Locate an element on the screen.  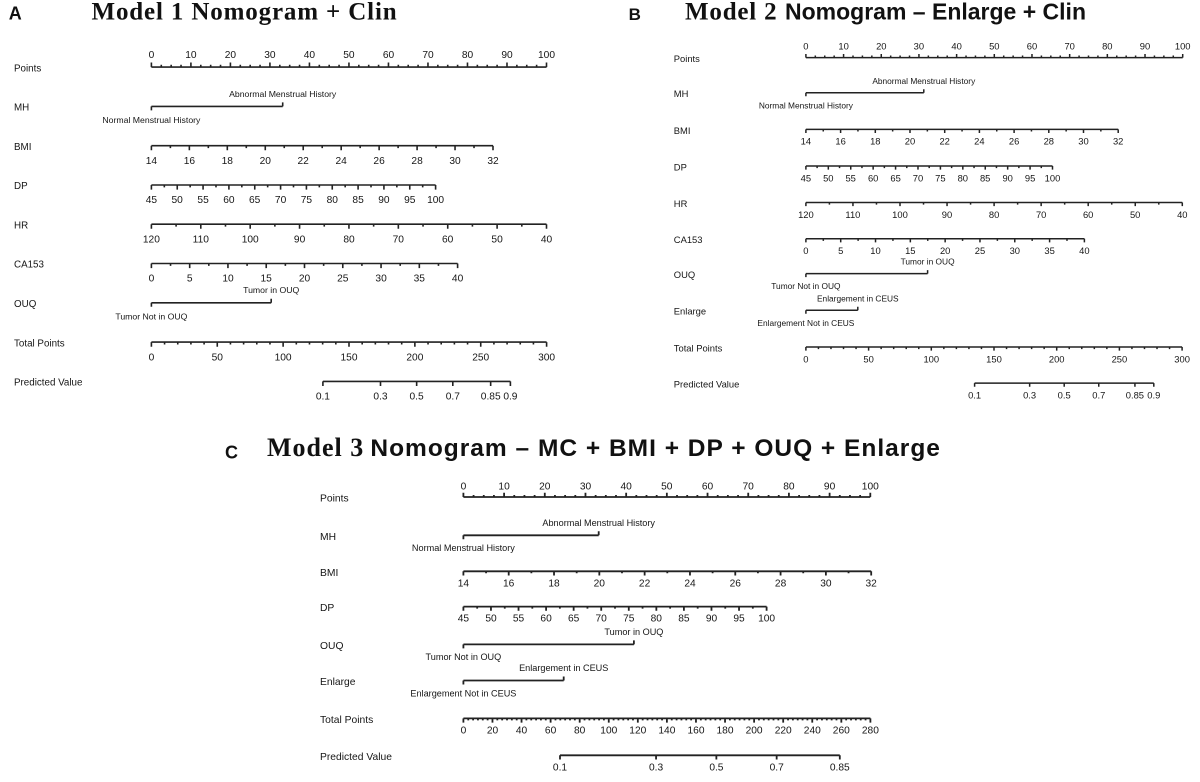
svg-text: HR is located at coordinates (681, 203).